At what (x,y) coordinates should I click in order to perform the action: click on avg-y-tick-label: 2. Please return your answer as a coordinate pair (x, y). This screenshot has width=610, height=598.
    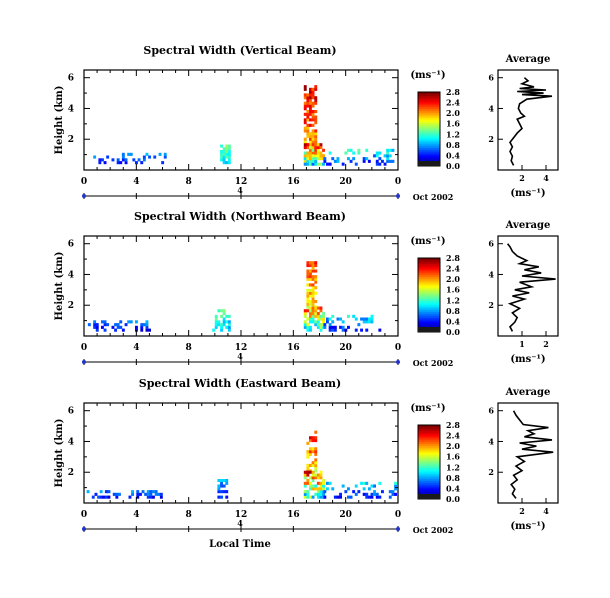
    Looking at the image, I should click on (491, 472).